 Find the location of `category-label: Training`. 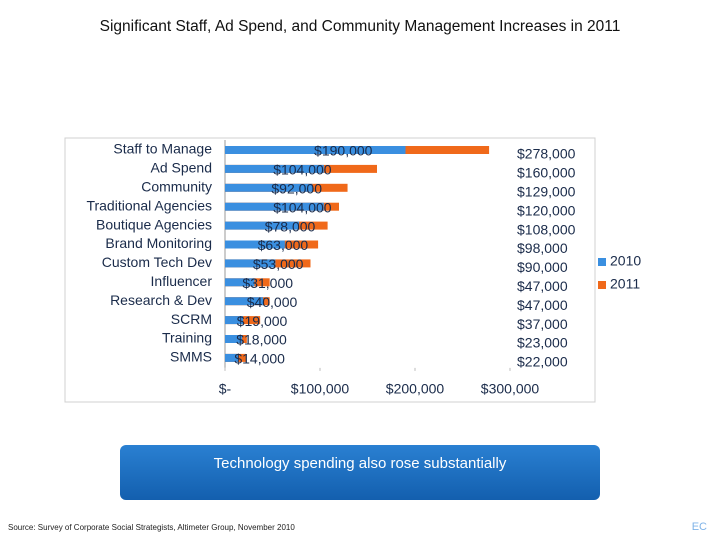

category-label: Training is located at coordinates (187, 338).